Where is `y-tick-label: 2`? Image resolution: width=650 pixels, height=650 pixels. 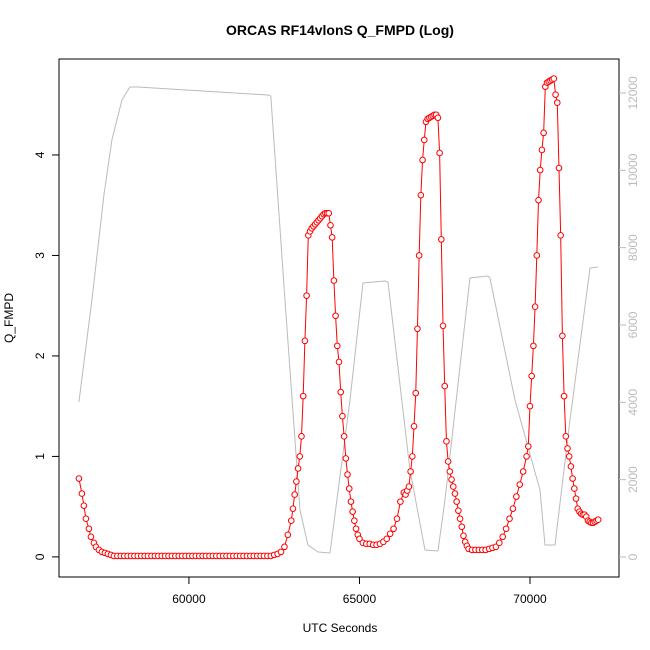 y-tick-label: 2 is located at coordinates (40, 355).